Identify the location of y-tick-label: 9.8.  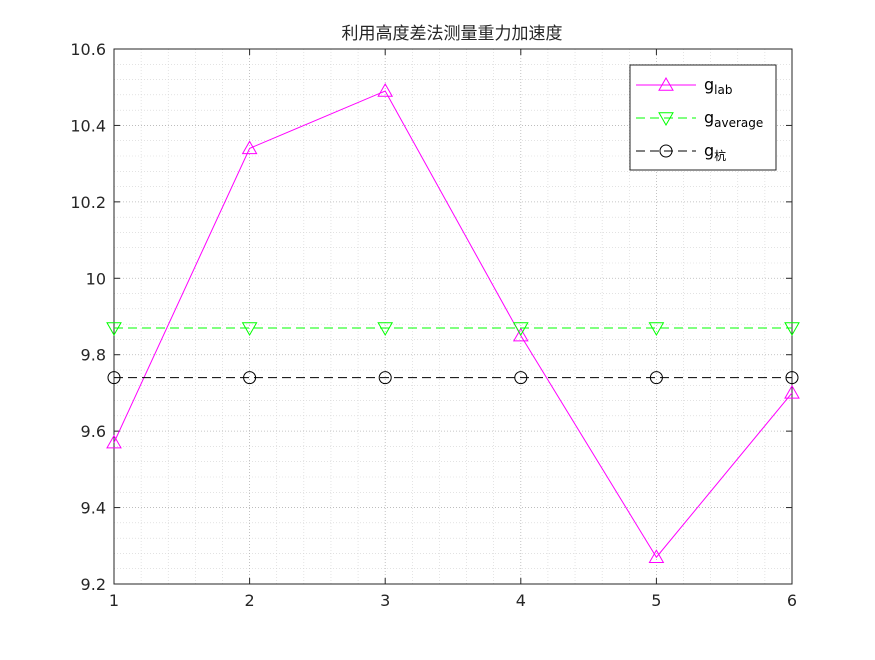
(93, 355).